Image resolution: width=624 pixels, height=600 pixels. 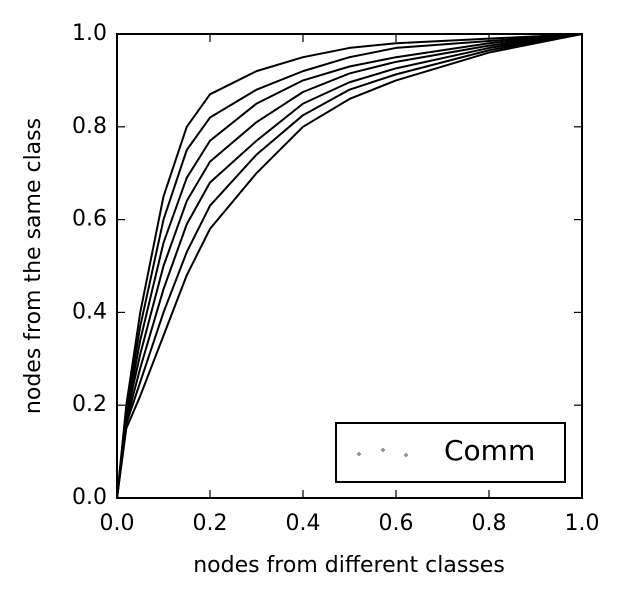 I want to click on y-tick-label: 0.6, so click(x=89, y=219).